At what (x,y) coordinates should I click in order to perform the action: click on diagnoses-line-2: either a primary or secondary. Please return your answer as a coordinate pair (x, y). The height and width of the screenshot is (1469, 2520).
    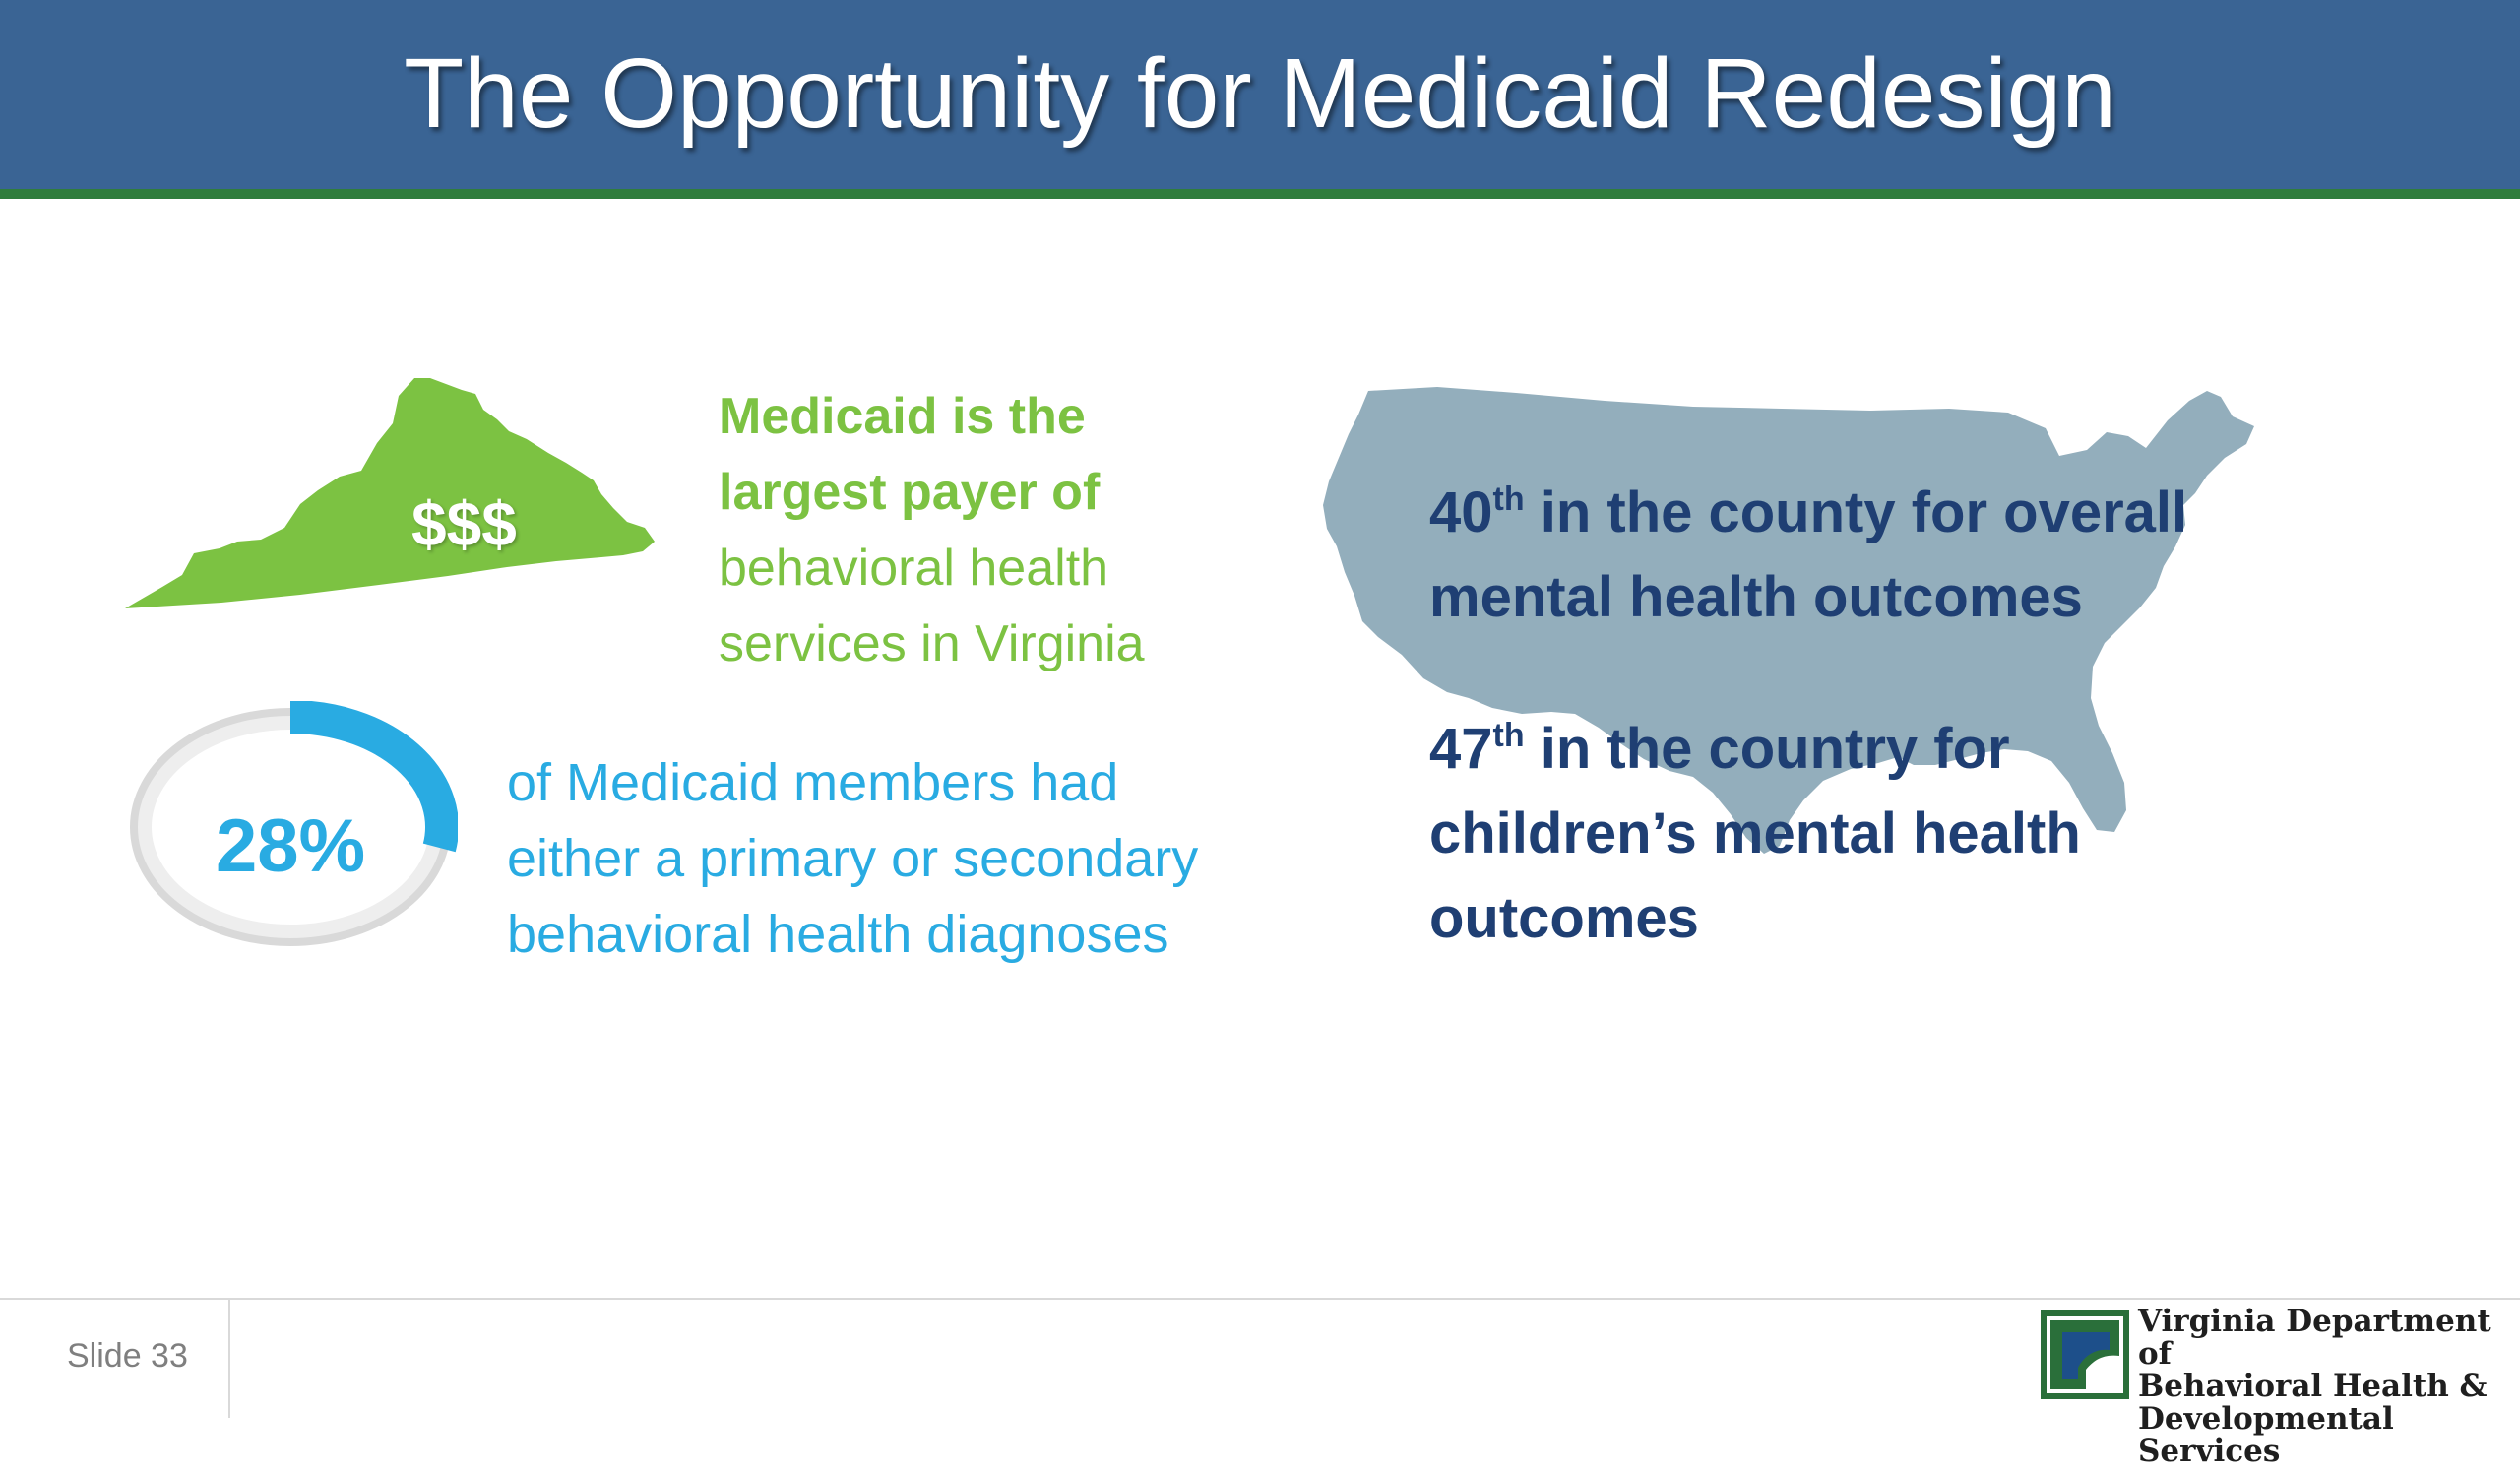
    Looking at the image, I should click on (853, 858).